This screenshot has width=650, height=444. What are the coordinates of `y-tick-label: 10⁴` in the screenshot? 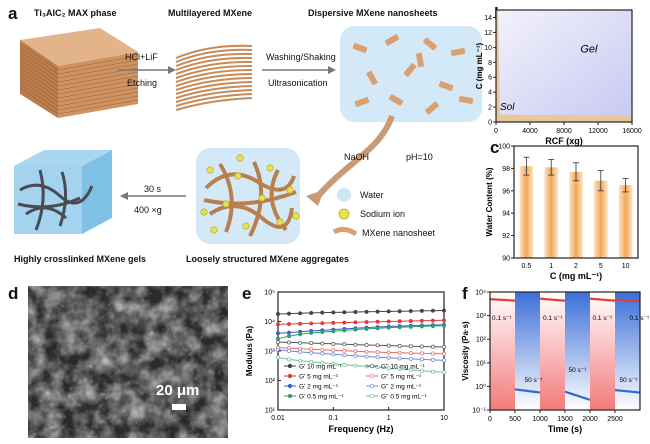 It's located at (480, 293).